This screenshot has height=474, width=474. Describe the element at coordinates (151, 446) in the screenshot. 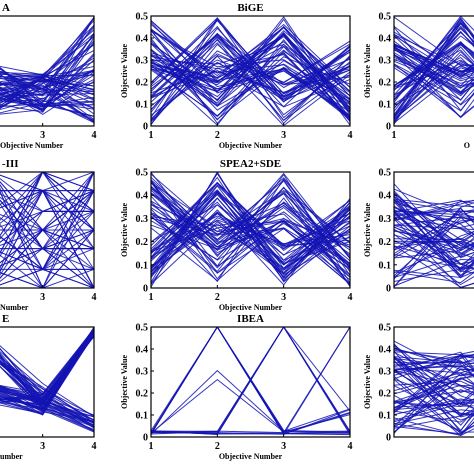

I see `x-tick-label: 1` at that location.